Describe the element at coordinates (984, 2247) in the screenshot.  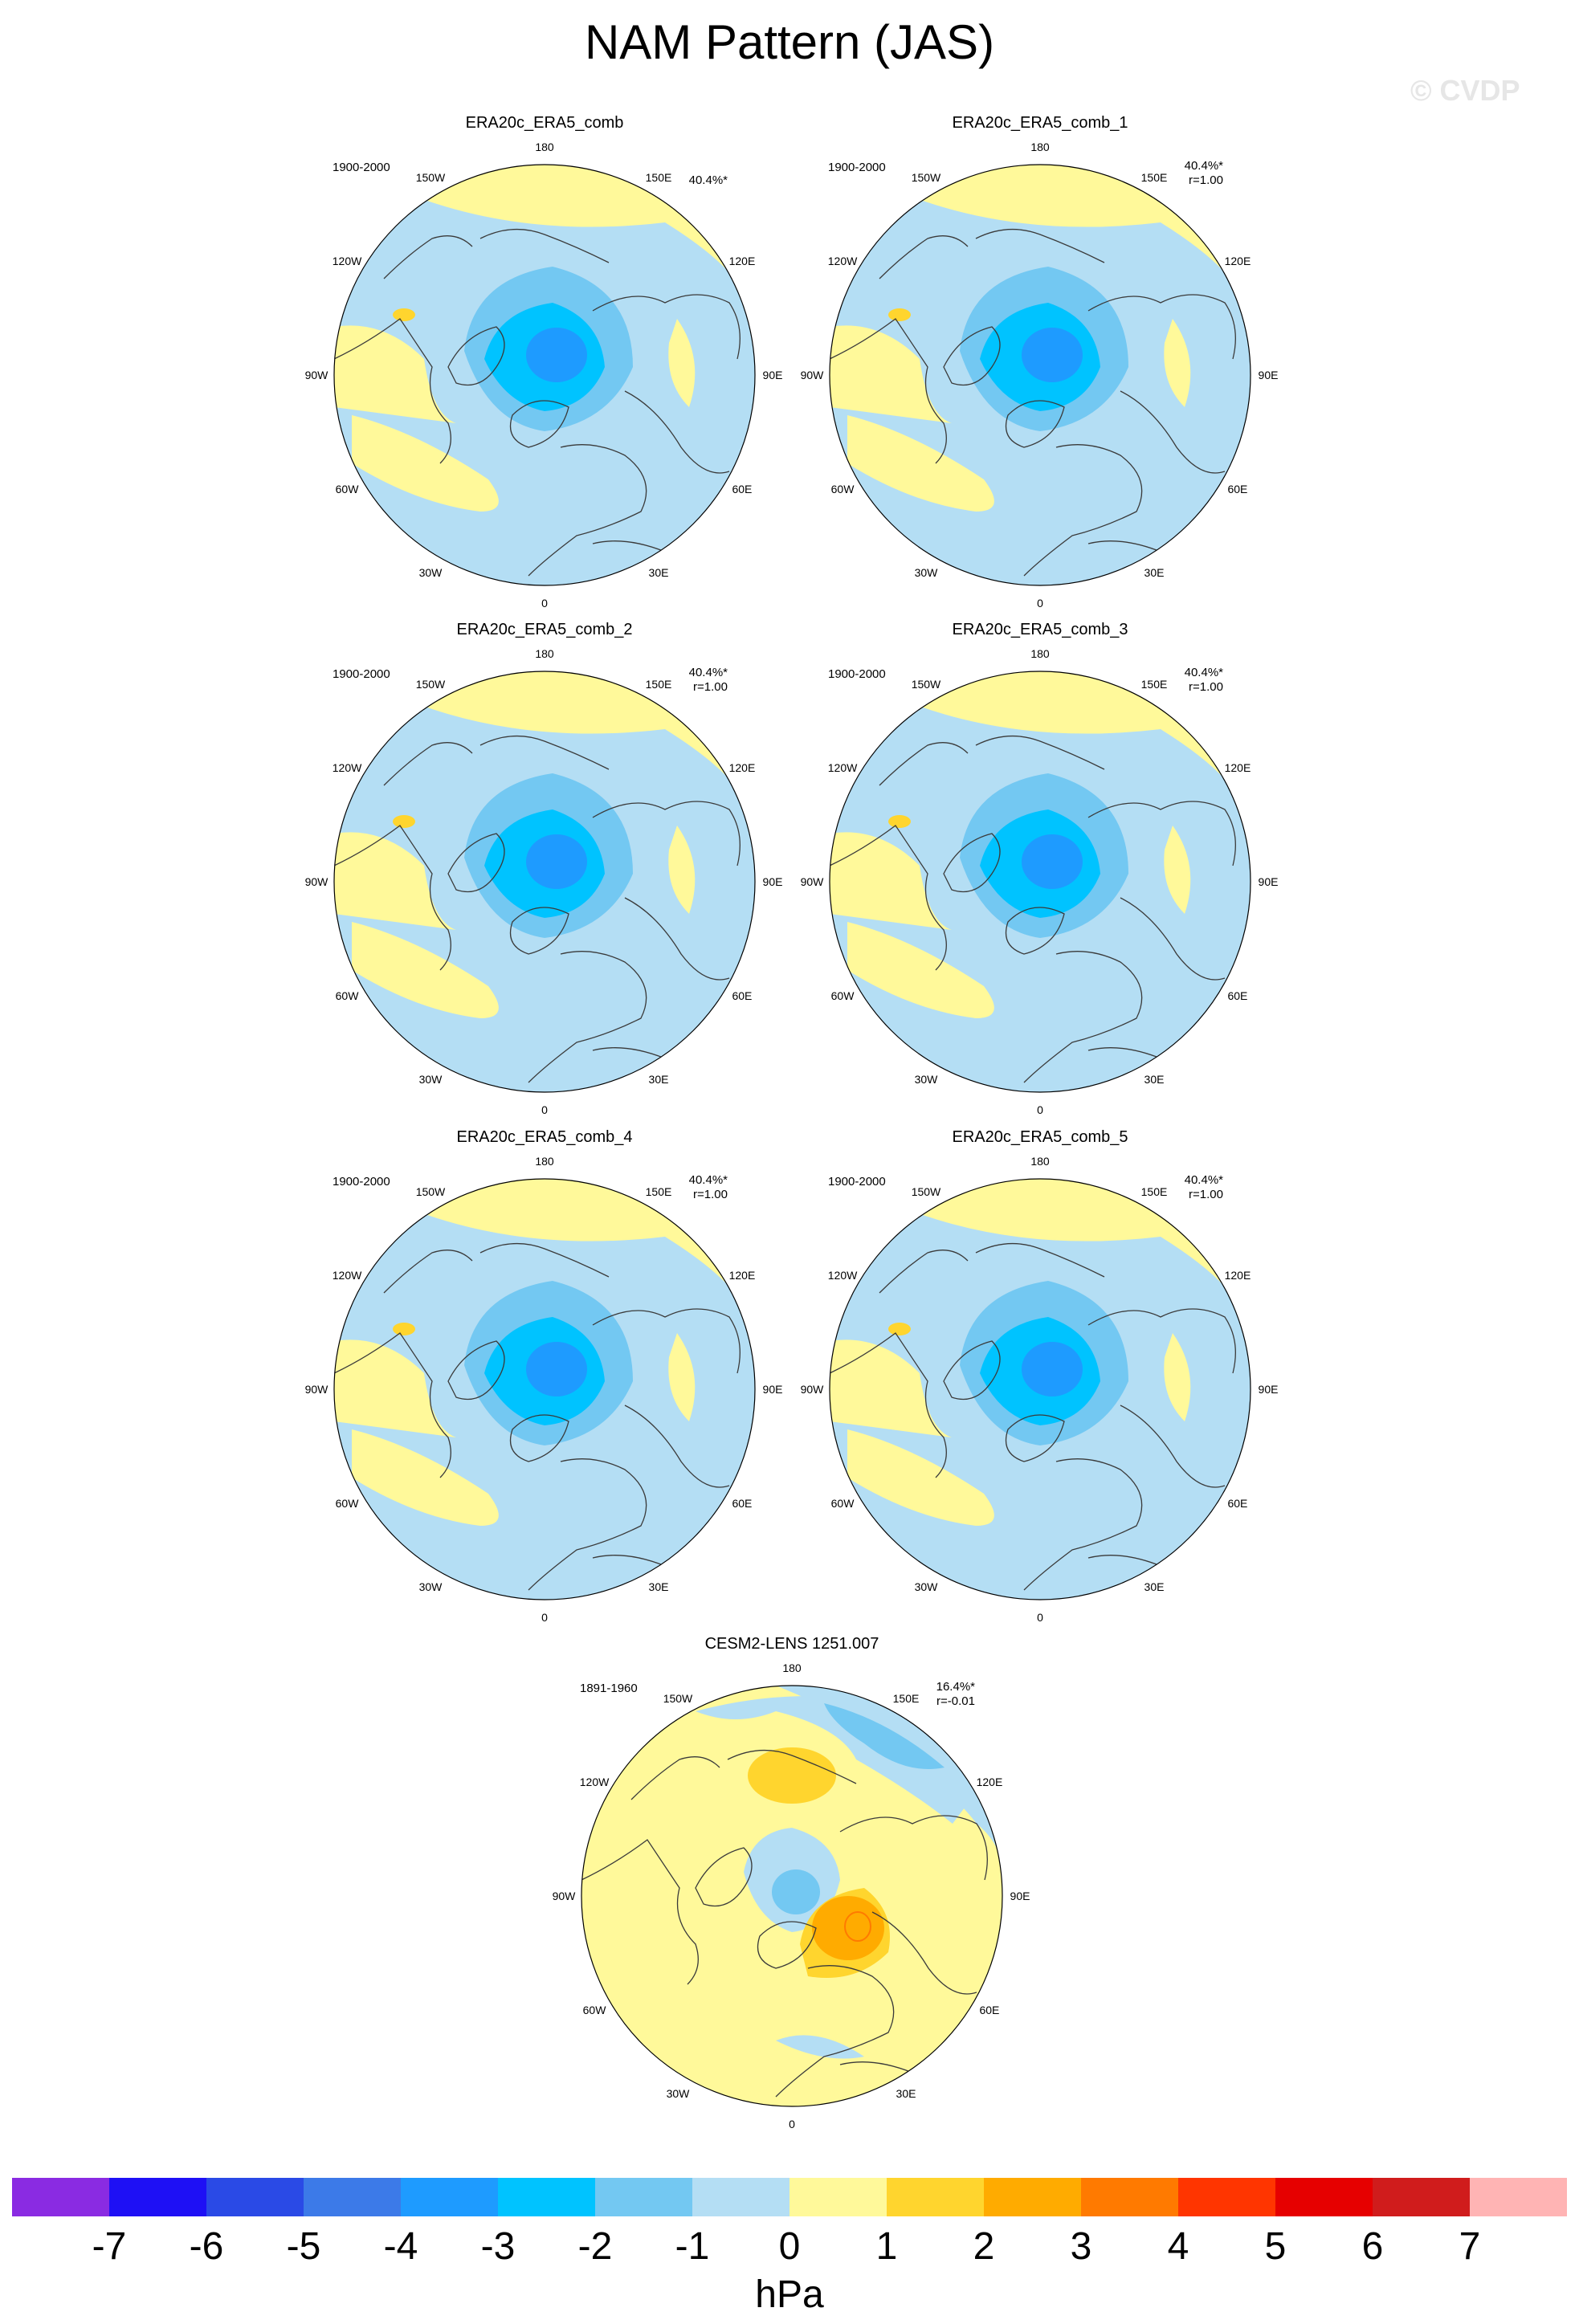
I see `colorbar-tick-label: 2` at that location.